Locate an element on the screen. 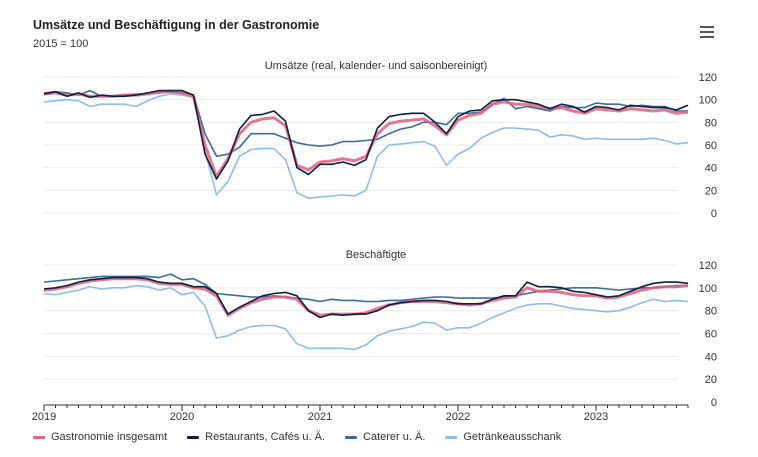  legend-item-getraenke: Getränkeausschank is located at coordinates (503, 437).